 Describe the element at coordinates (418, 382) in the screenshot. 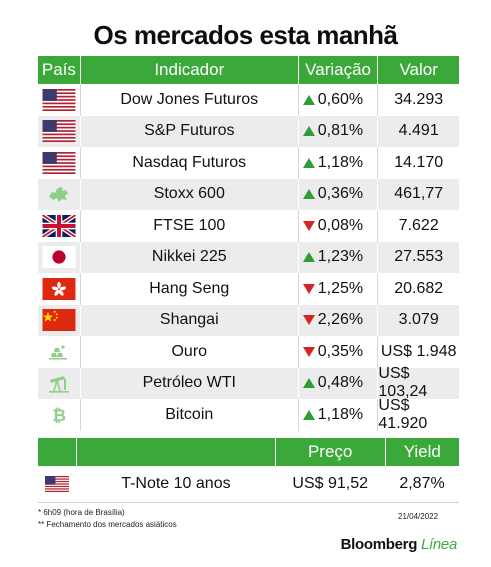

I see `value-cell: US$ 103,24` at that location.